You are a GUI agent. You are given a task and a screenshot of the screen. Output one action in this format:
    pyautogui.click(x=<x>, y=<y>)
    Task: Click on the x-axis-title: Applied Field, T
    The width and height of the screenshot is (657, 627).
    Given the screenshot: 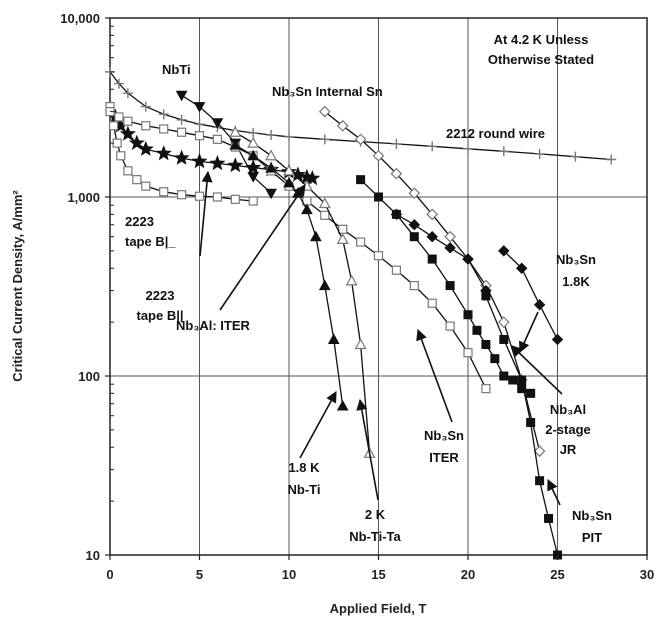 What is the action you would take?
    pyautogui.click(x=378, y=608)
    